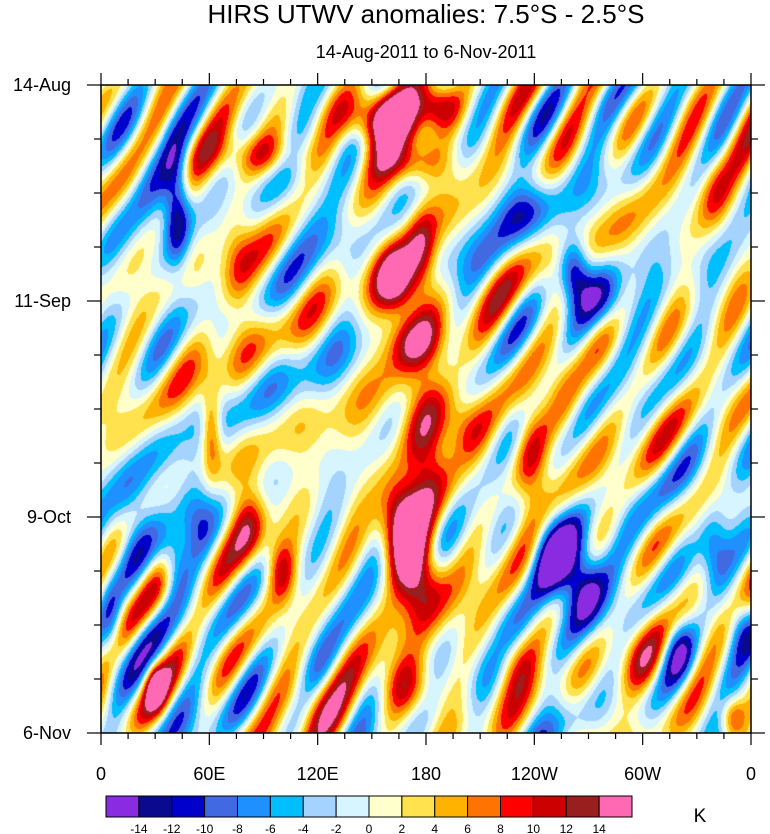  What do you see at coordinates (500, 828) in the screenshot?
I see `colorbar-label: 8` at bounding box center [500, 828].